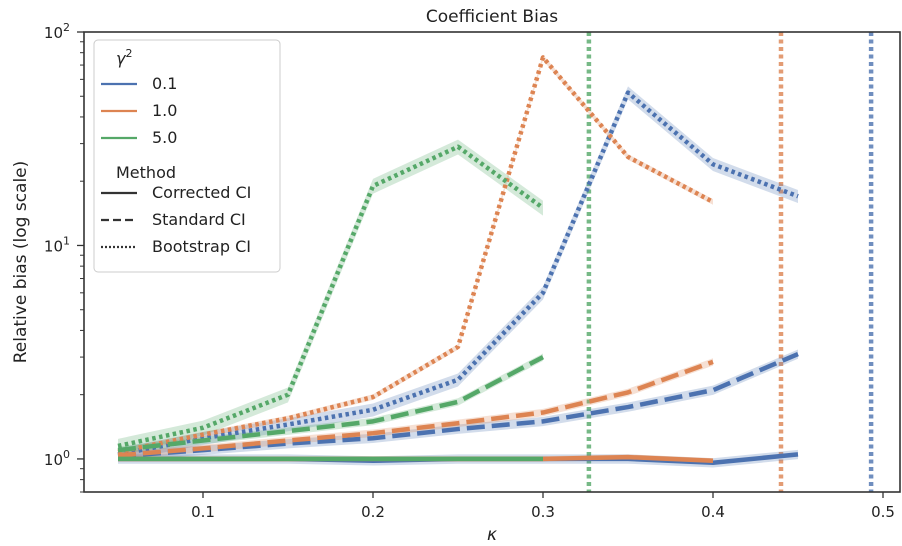  Describe the element at coordinates (201, 192) in the screenshot. I see `legend-style-label-0: Corrected CI` at that location.